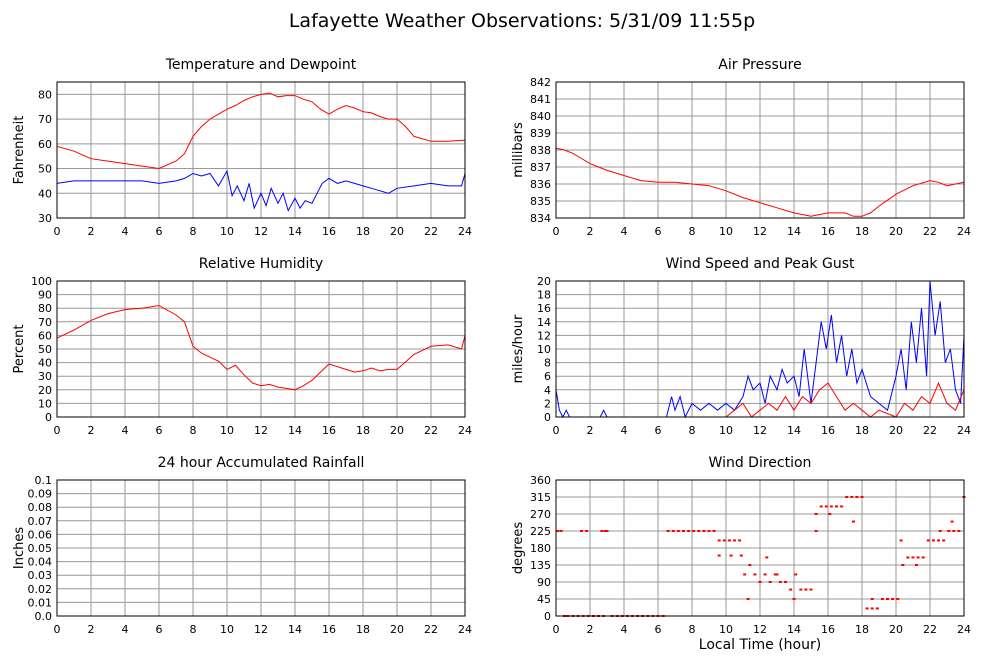 The image size is (999, 659). Describe the element at coordinates (964, 430) in the screenshot. I see `x-tick-label: 24` at that location.